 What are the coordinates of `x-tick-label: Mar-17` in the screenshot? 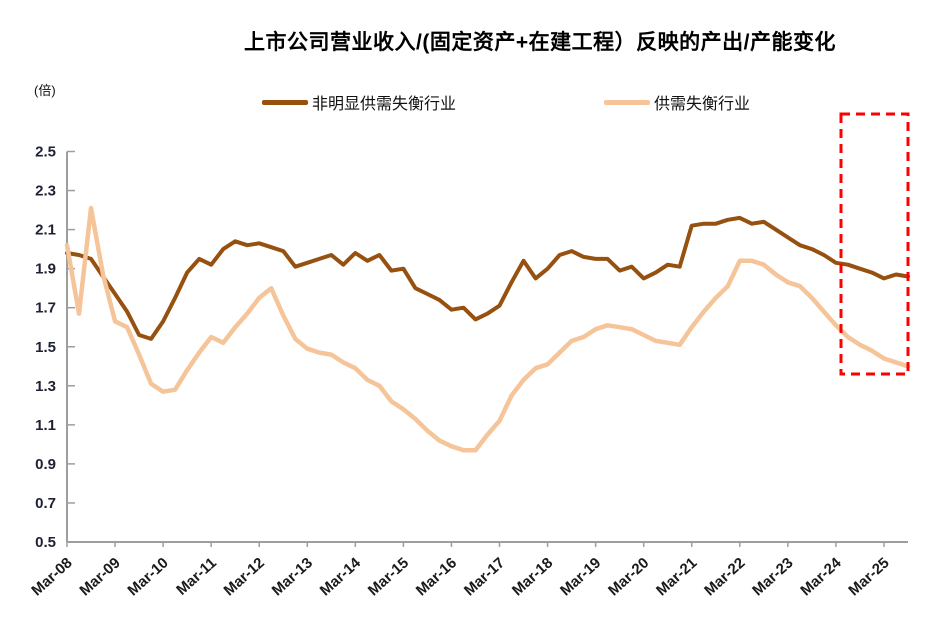 It's located at (484, 576).